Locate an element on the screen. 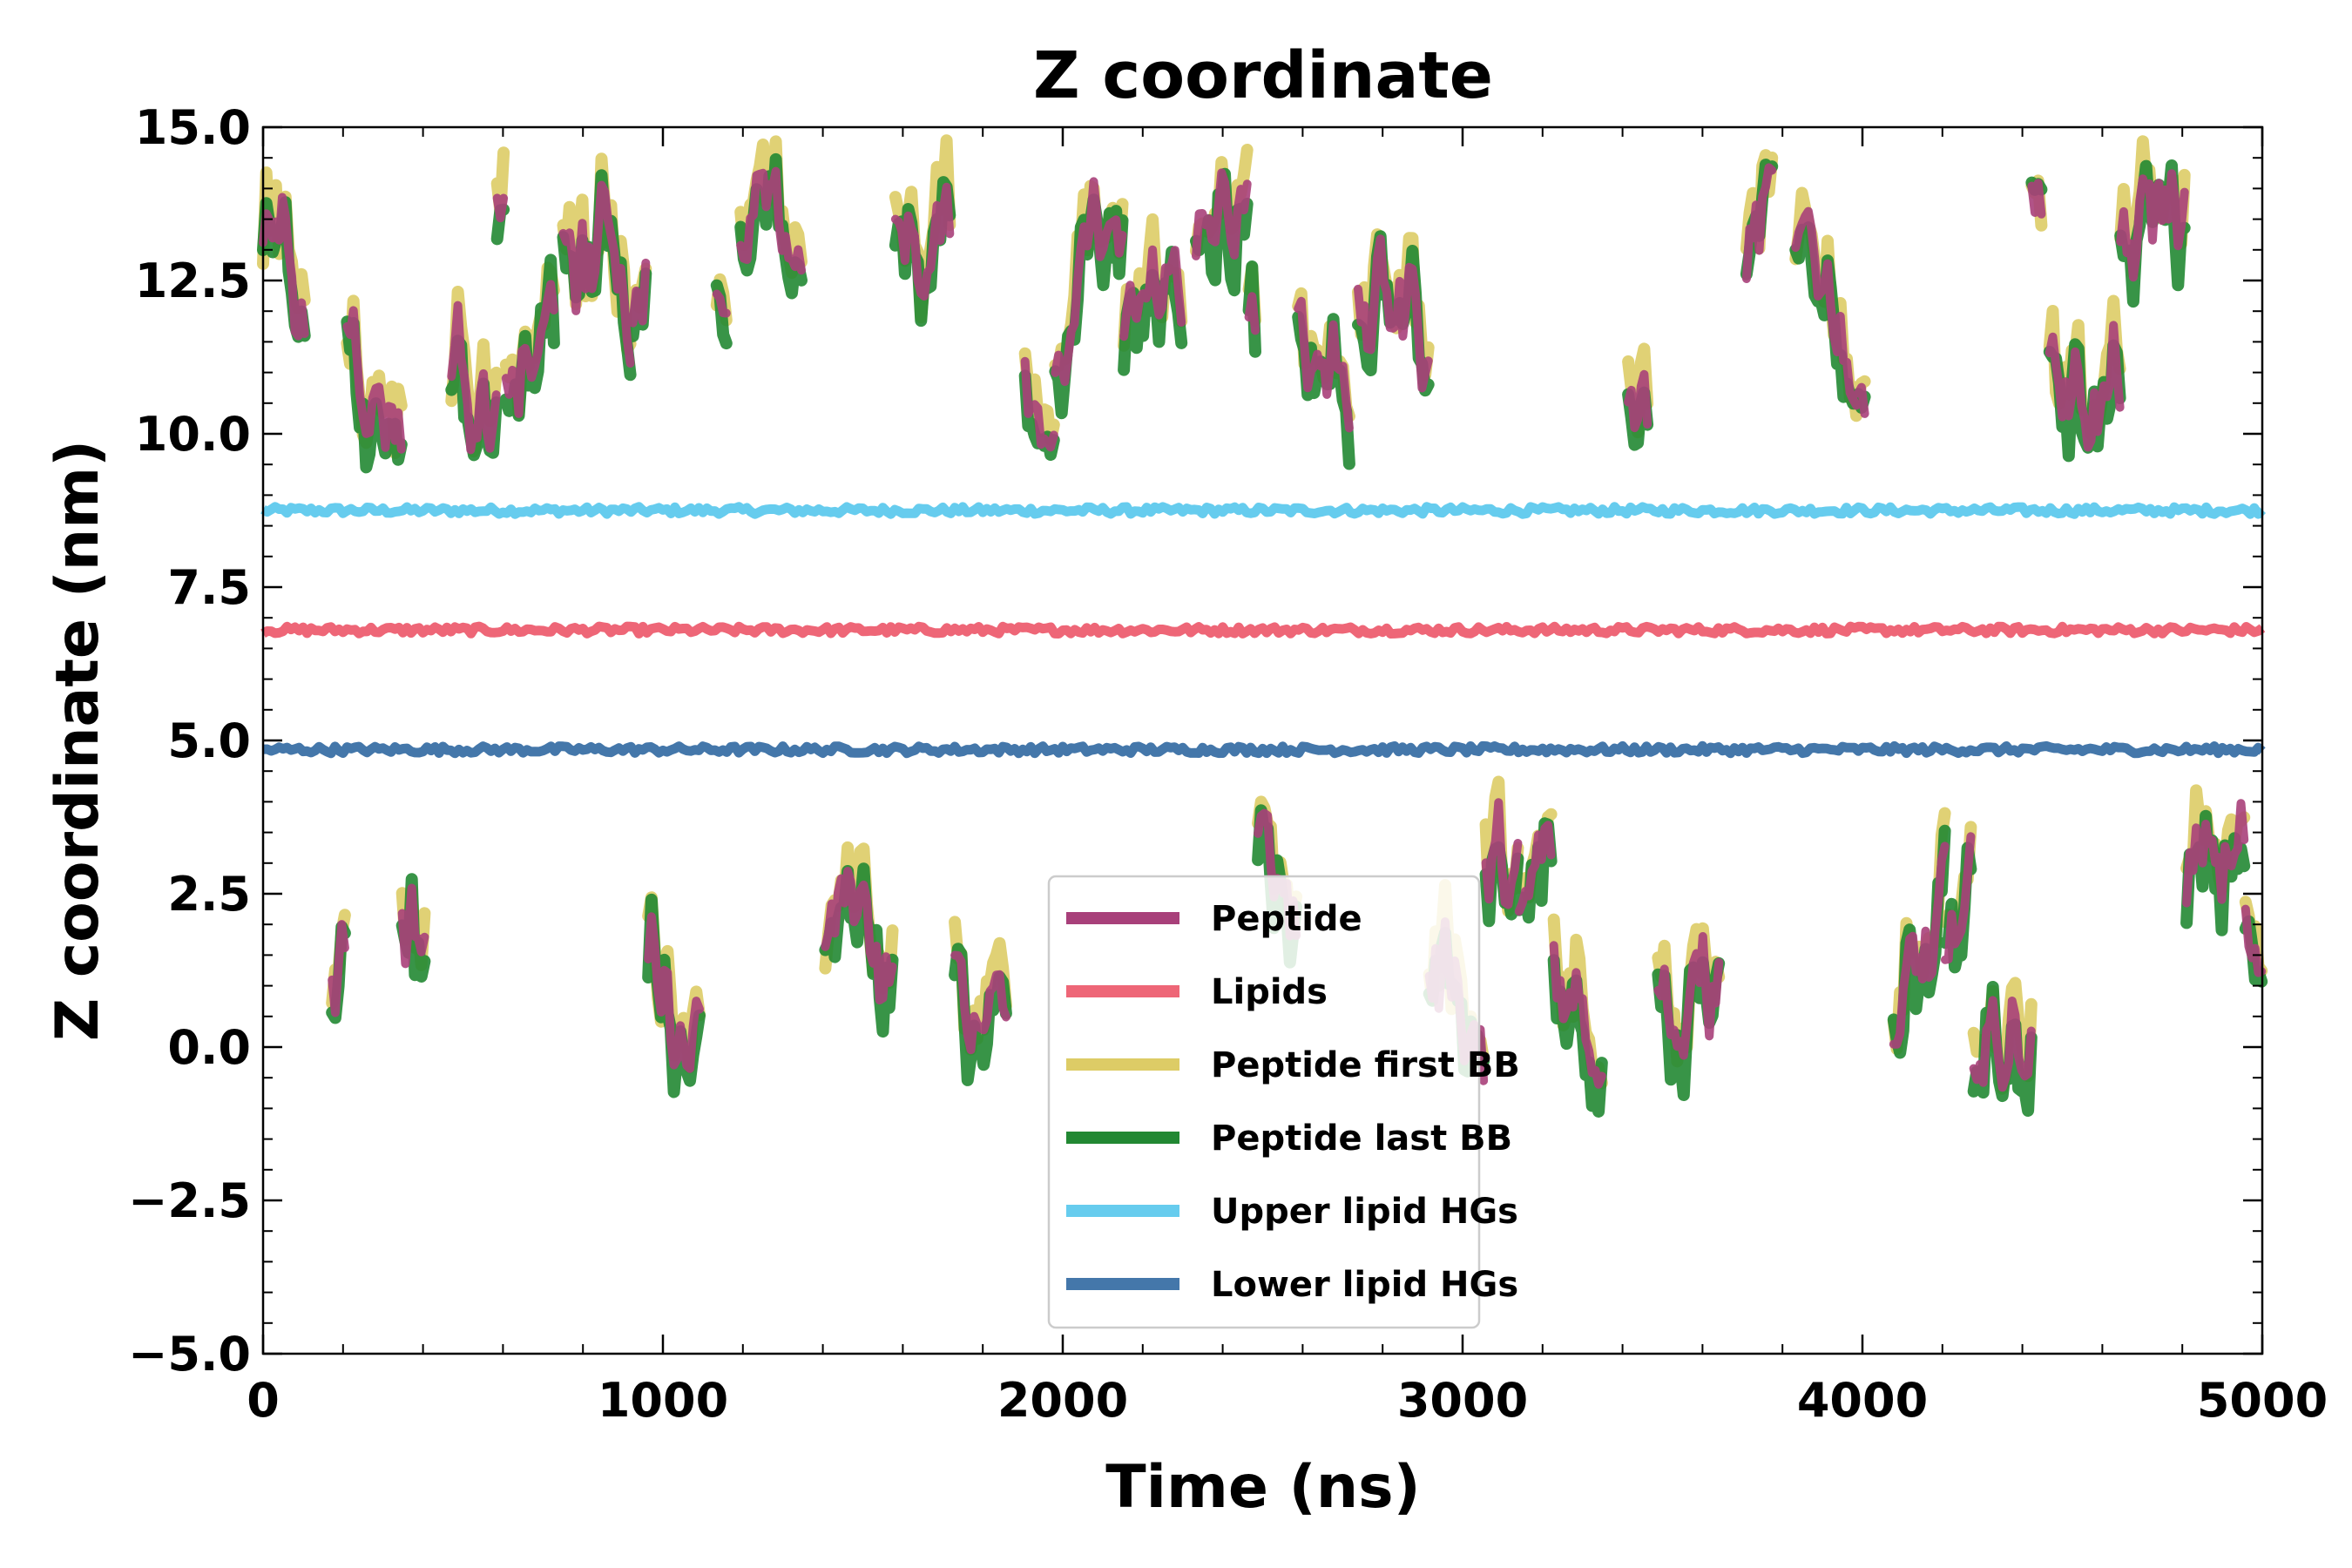 Image resolution: width=2352 pixels, height=1568 pixels. x-axis-label: Time (ns) is located at coordinates (1262, 1487).